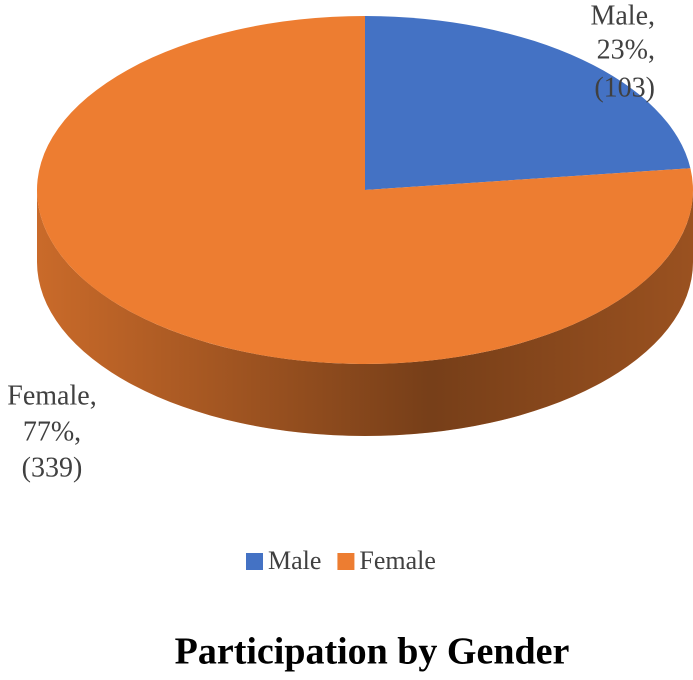 This screenshot has width=693, height=680. Describe the element at coordinates (372, 652) in the screenshot. I see `chart-title: Participation by Gender` at that location.